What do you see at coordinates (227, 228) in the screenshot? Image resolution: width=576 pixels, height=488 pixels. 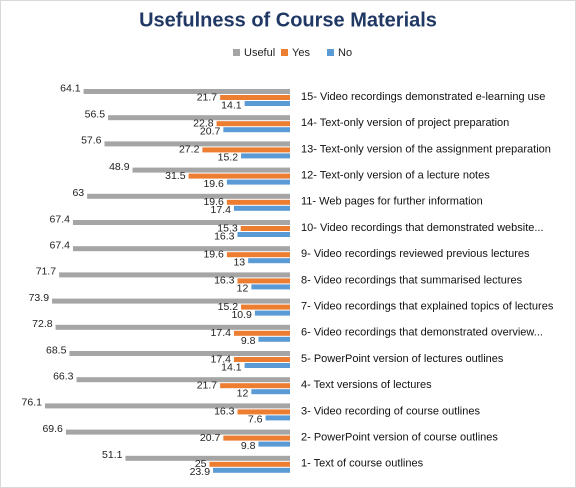 I see `value-label: 15.3` at bounding box center [227, 228].